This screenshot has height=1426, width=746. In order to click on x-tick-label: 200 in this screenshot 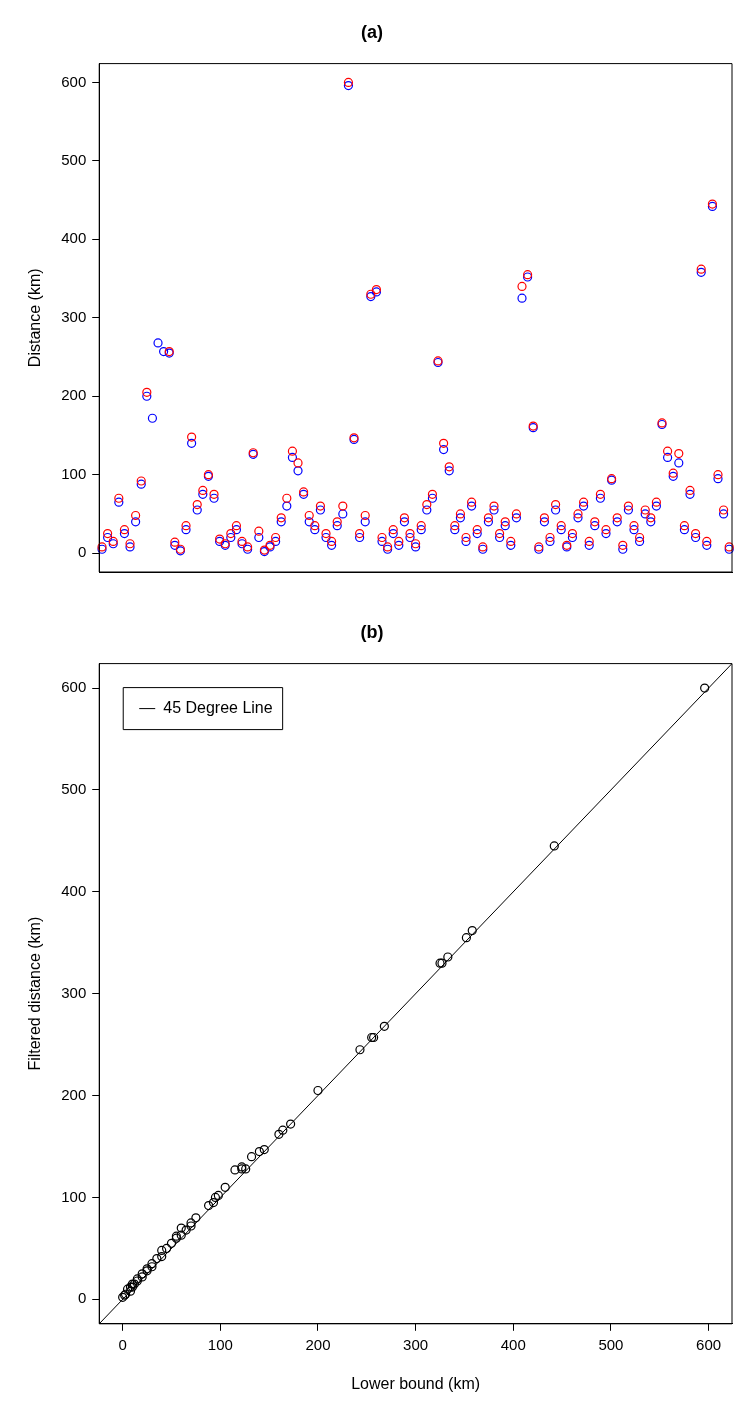, I will do `click(318, 1344)`.